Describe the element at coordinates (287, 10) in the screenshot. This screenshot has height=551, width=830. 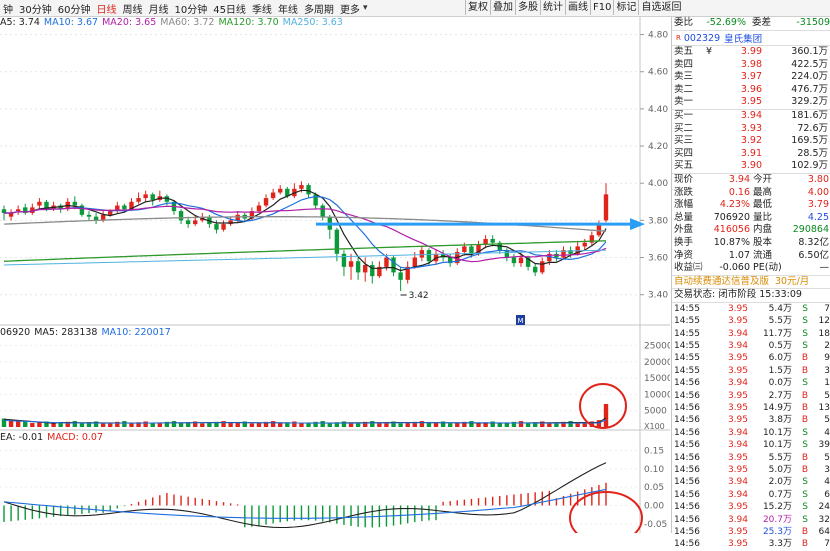
I see `period-tab-9: 年线` at that location.